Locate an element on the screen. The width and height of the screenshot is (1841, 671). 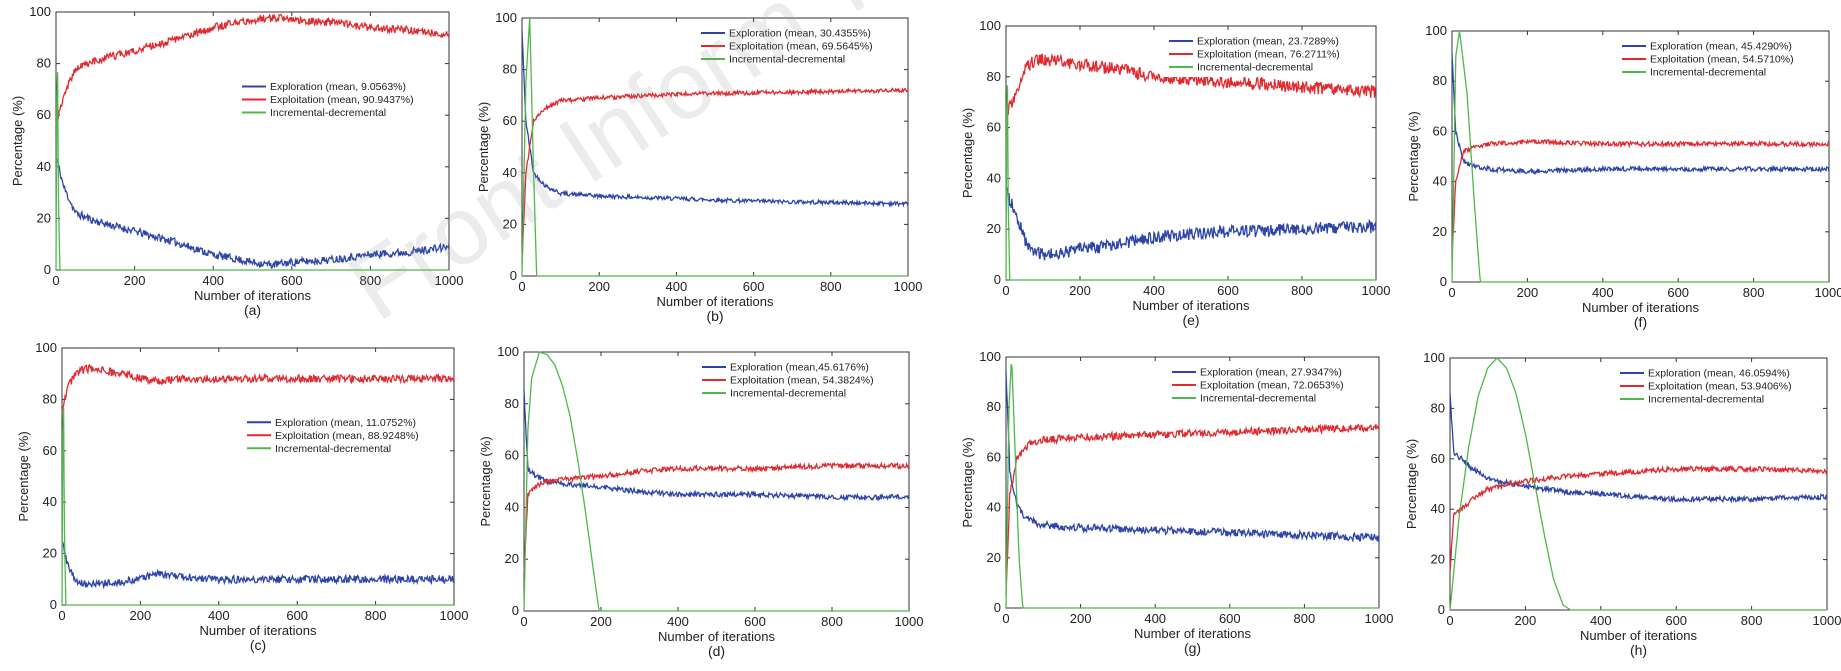
panel-label: (f) is located at coordinates (1640, 322).